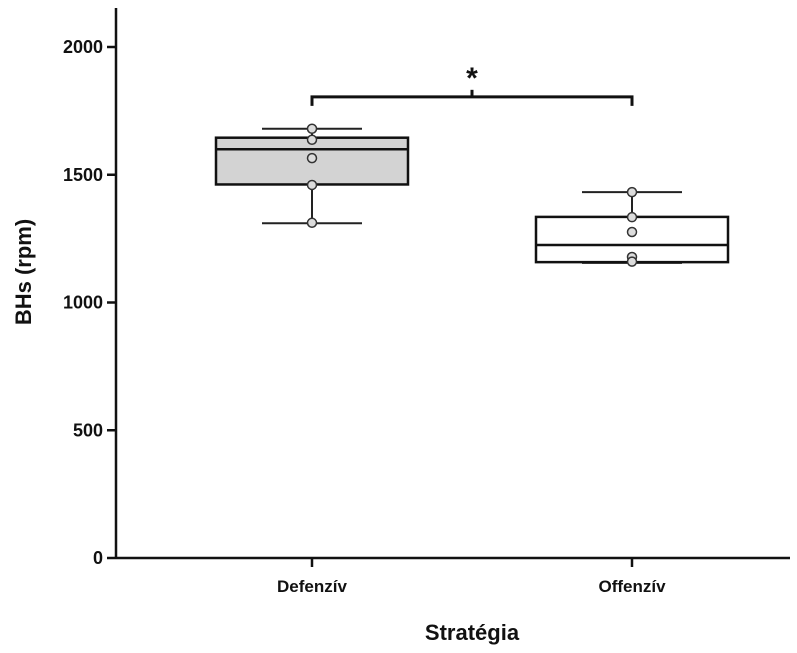 The height and width of the screenshot is (653, 797). Describe the element at coordinates (472, 632) in the screenshot. I see `x-axis-title: Stratégia` at that location.